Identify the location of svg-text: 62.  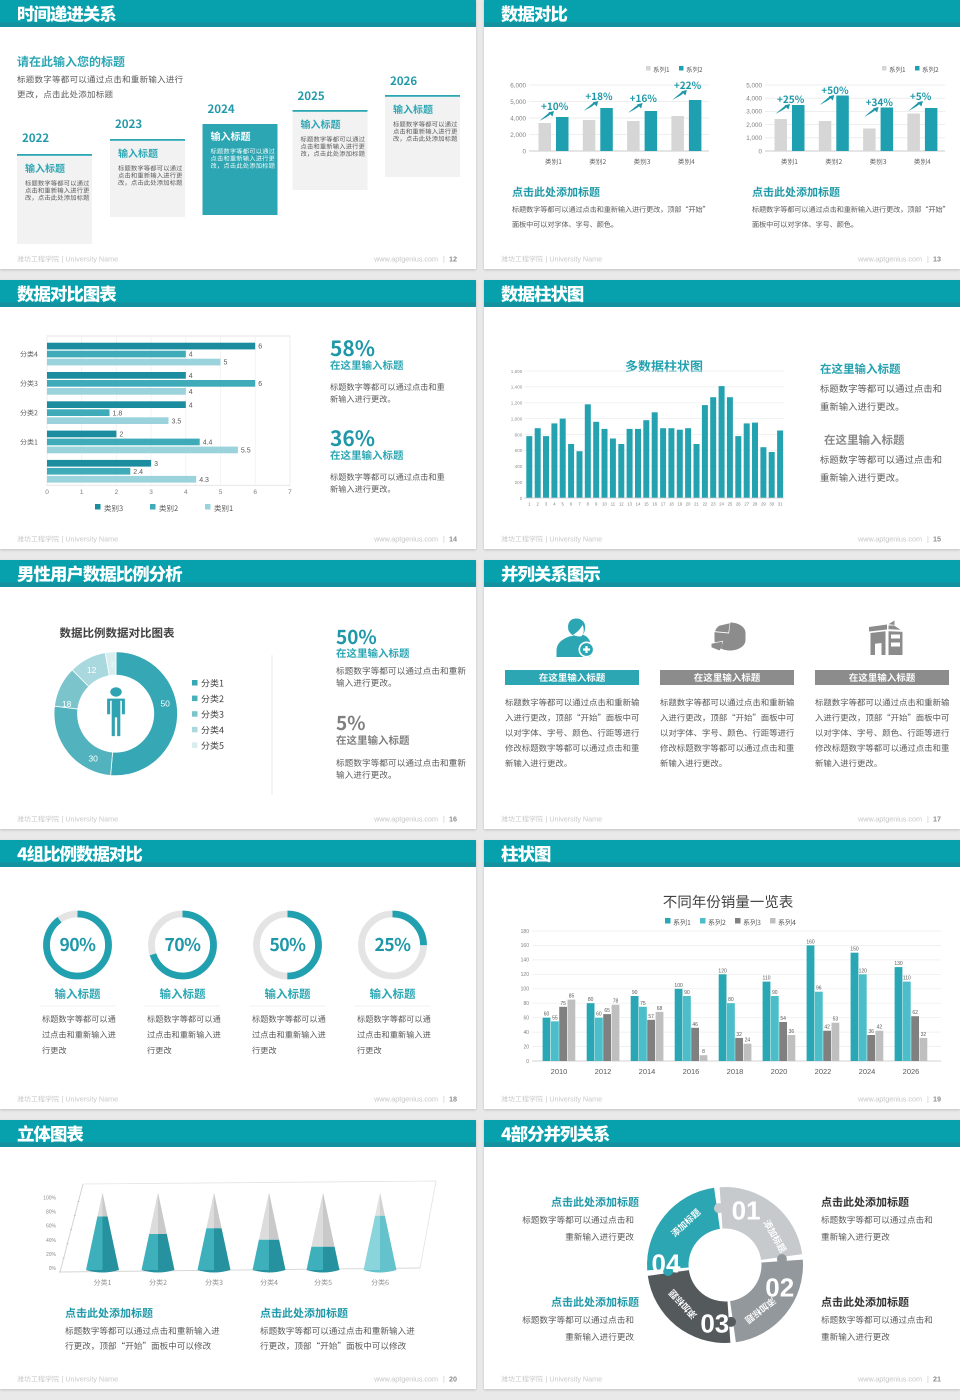
(915, 1013).